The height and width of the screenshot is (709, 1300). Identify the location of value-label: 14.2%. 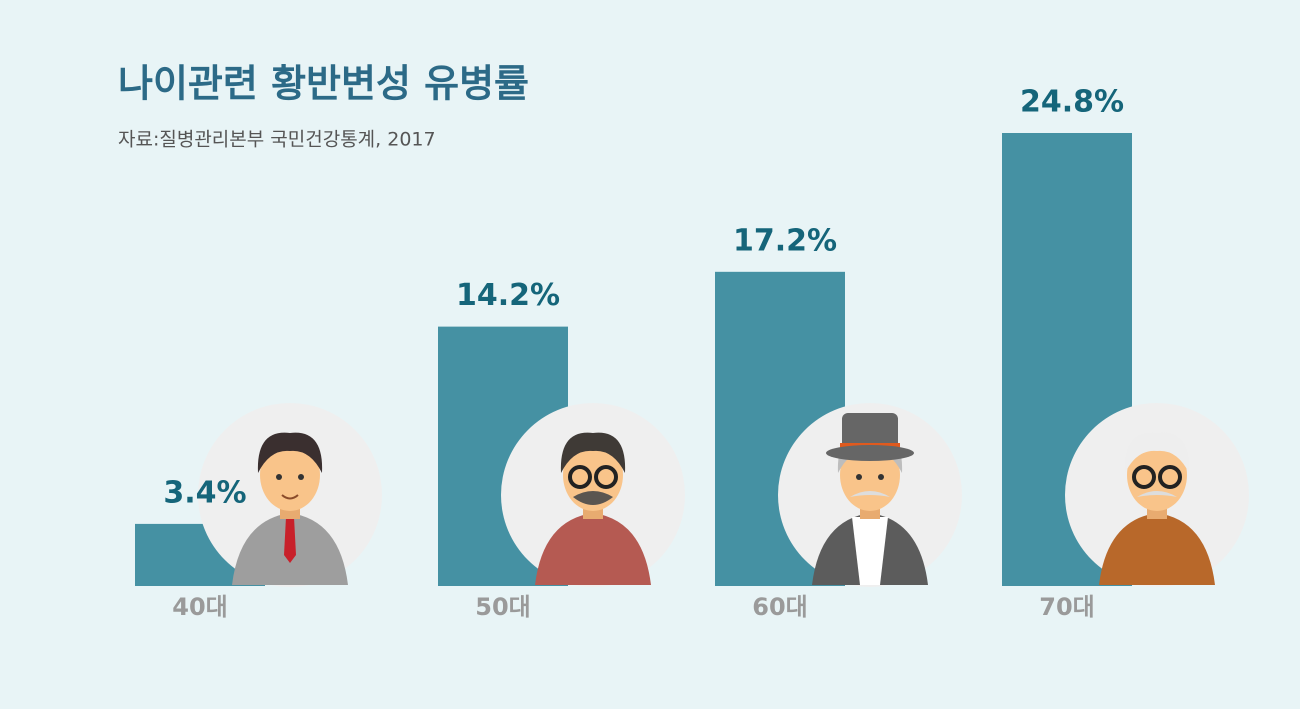
(508, 295).